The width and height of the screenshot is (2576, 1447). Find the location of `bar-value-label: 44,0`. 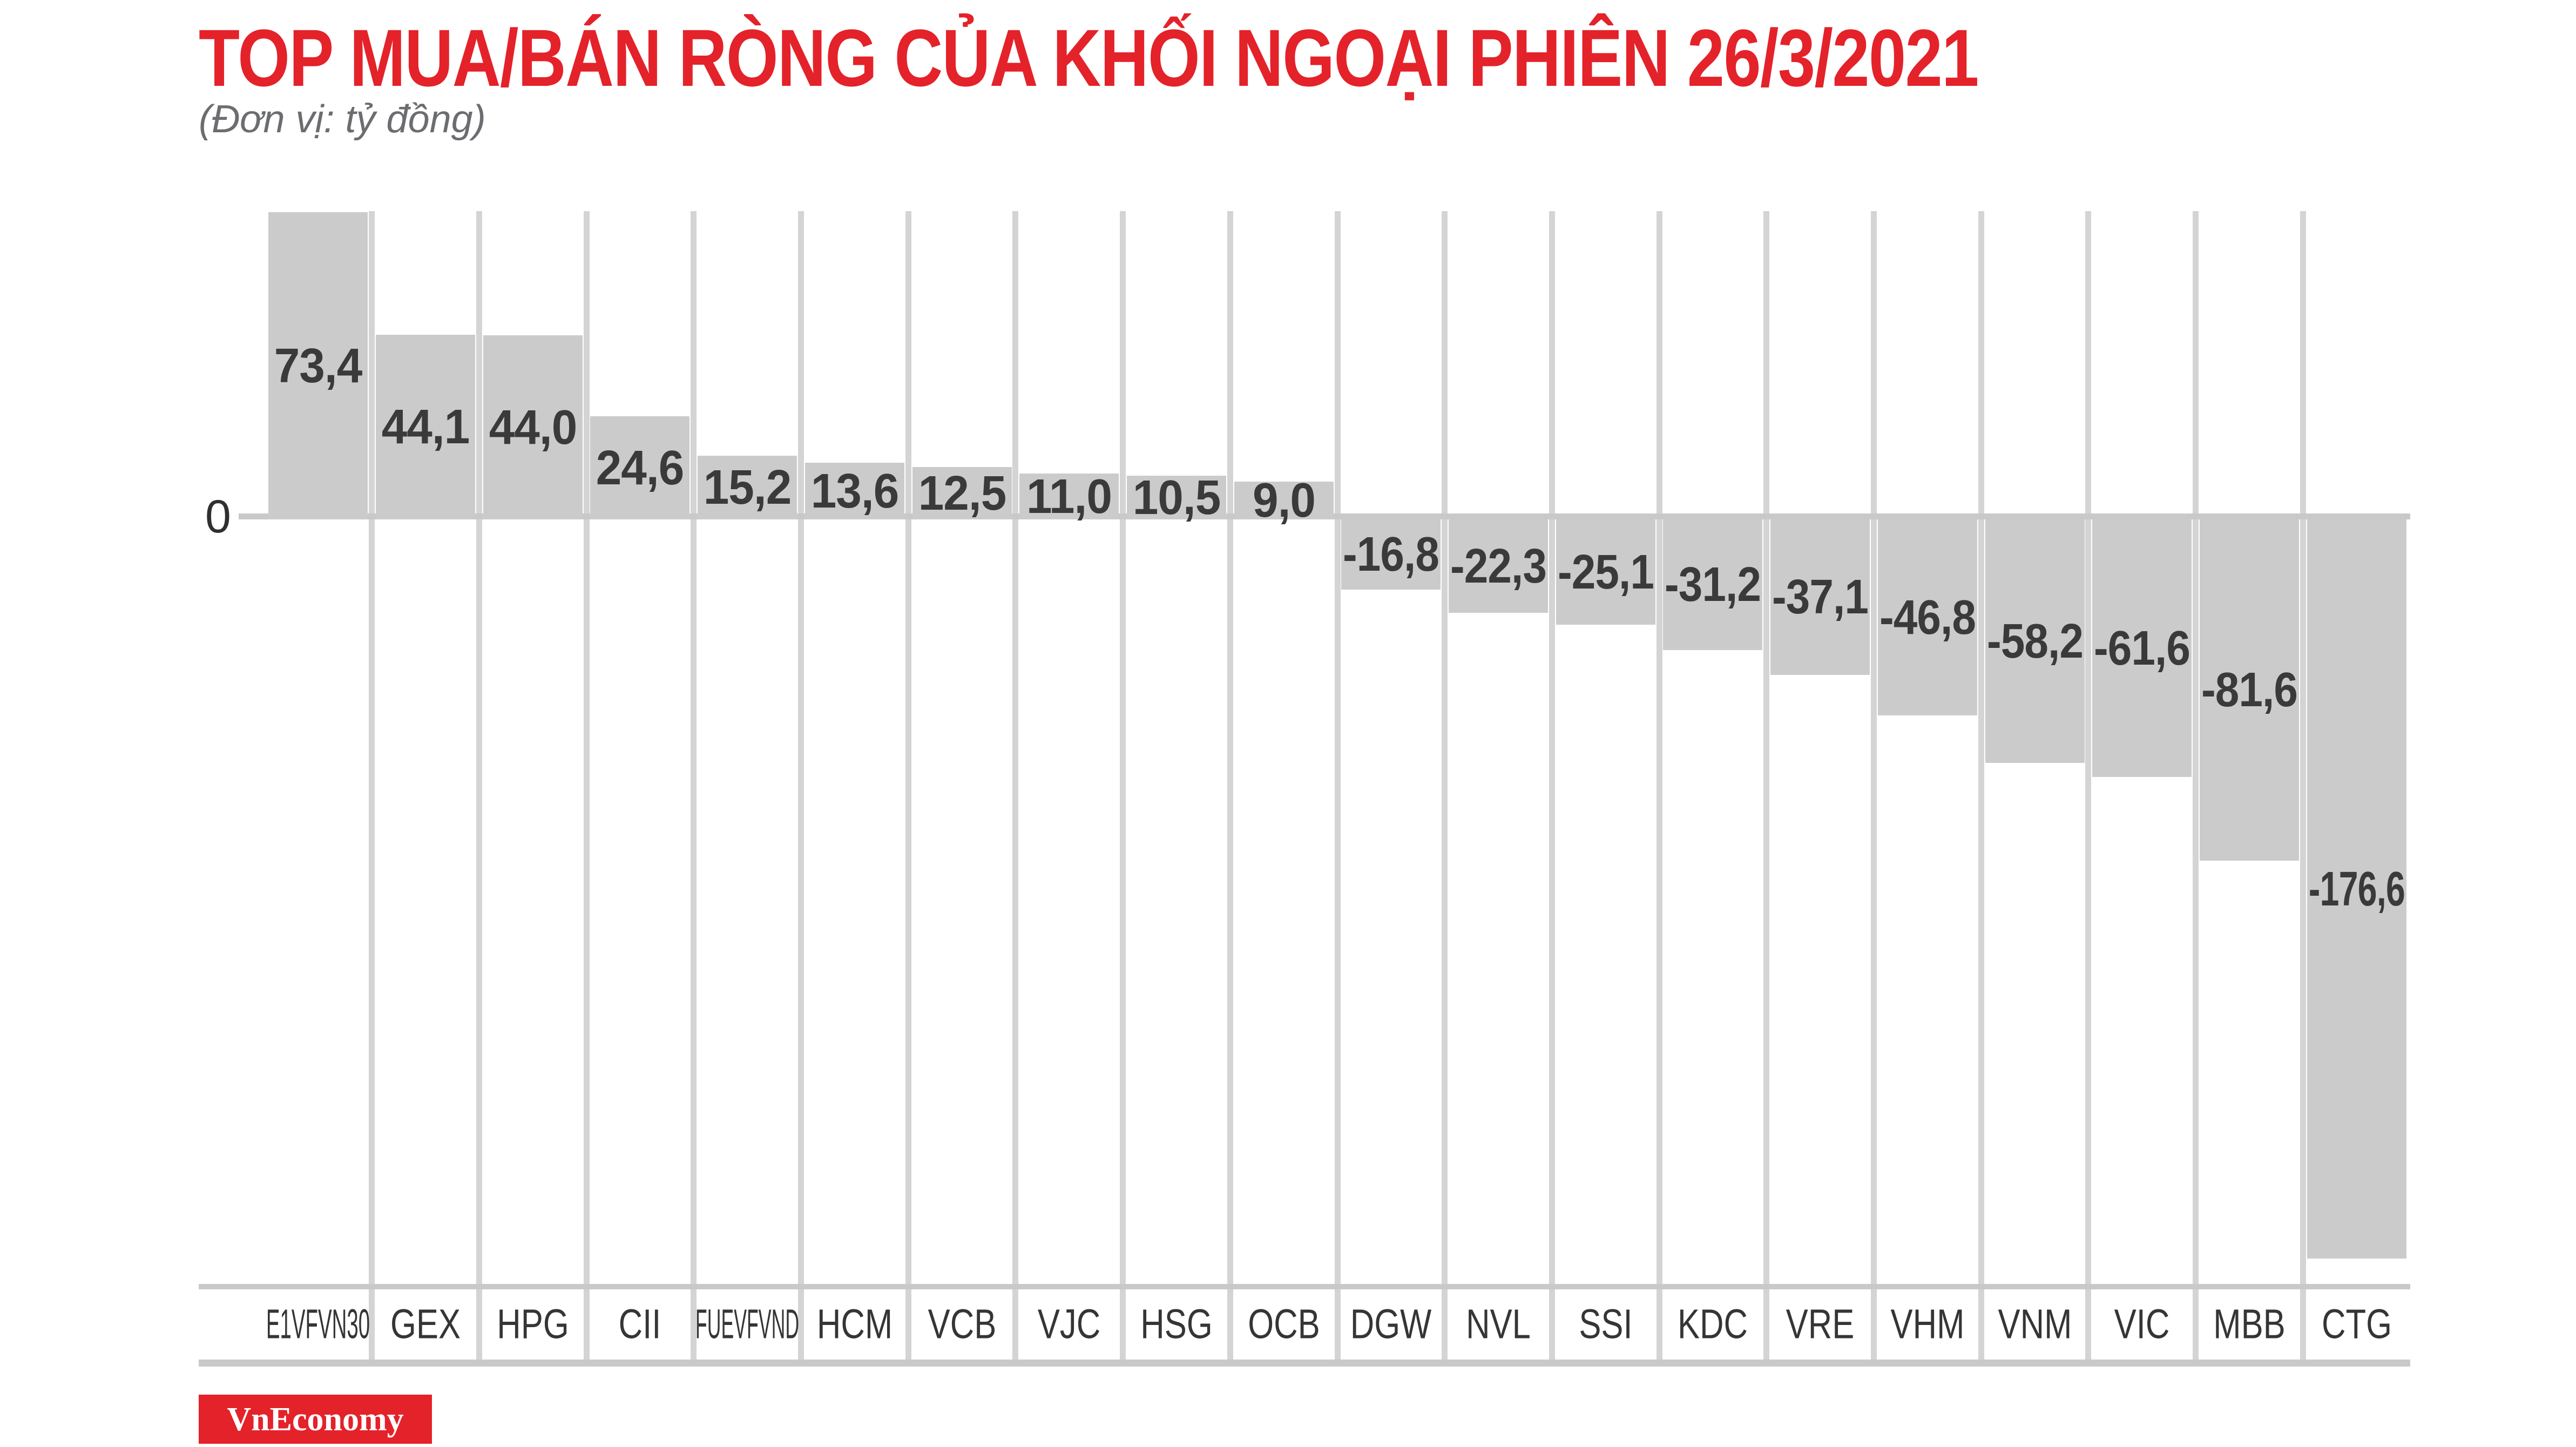

bar-value-label: 44,0 is located at coordinates (533, 427).